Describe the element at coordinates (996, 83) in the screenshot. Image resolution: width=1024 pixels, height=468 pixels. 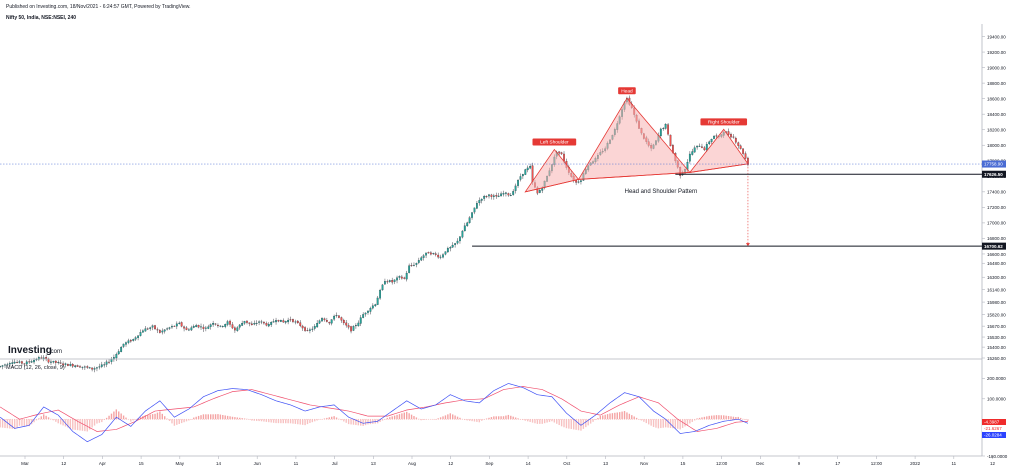
I see `price-tick-label: 18800.00` at that location.